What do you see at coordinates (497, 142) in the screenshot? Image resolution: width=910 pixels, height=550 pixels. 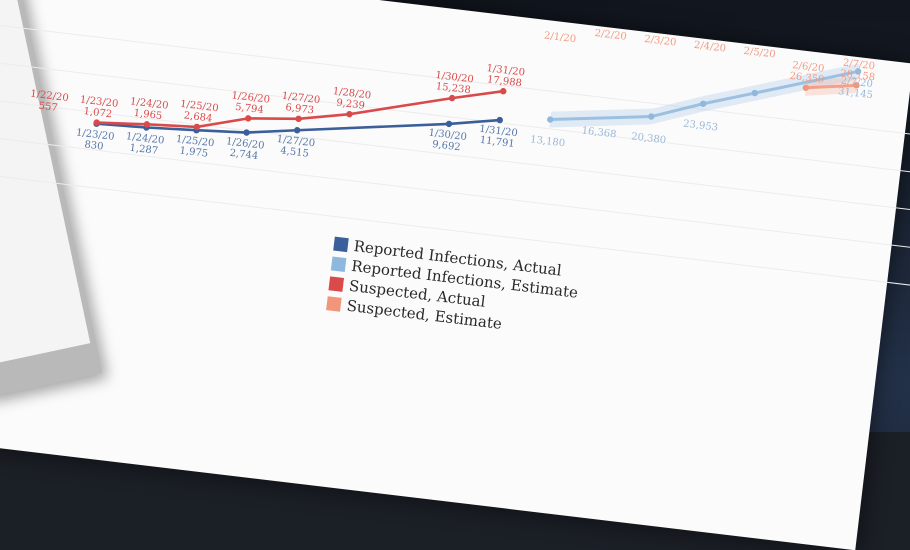 I see `data-label-value: 11,791` at bounding box center [497, 142].